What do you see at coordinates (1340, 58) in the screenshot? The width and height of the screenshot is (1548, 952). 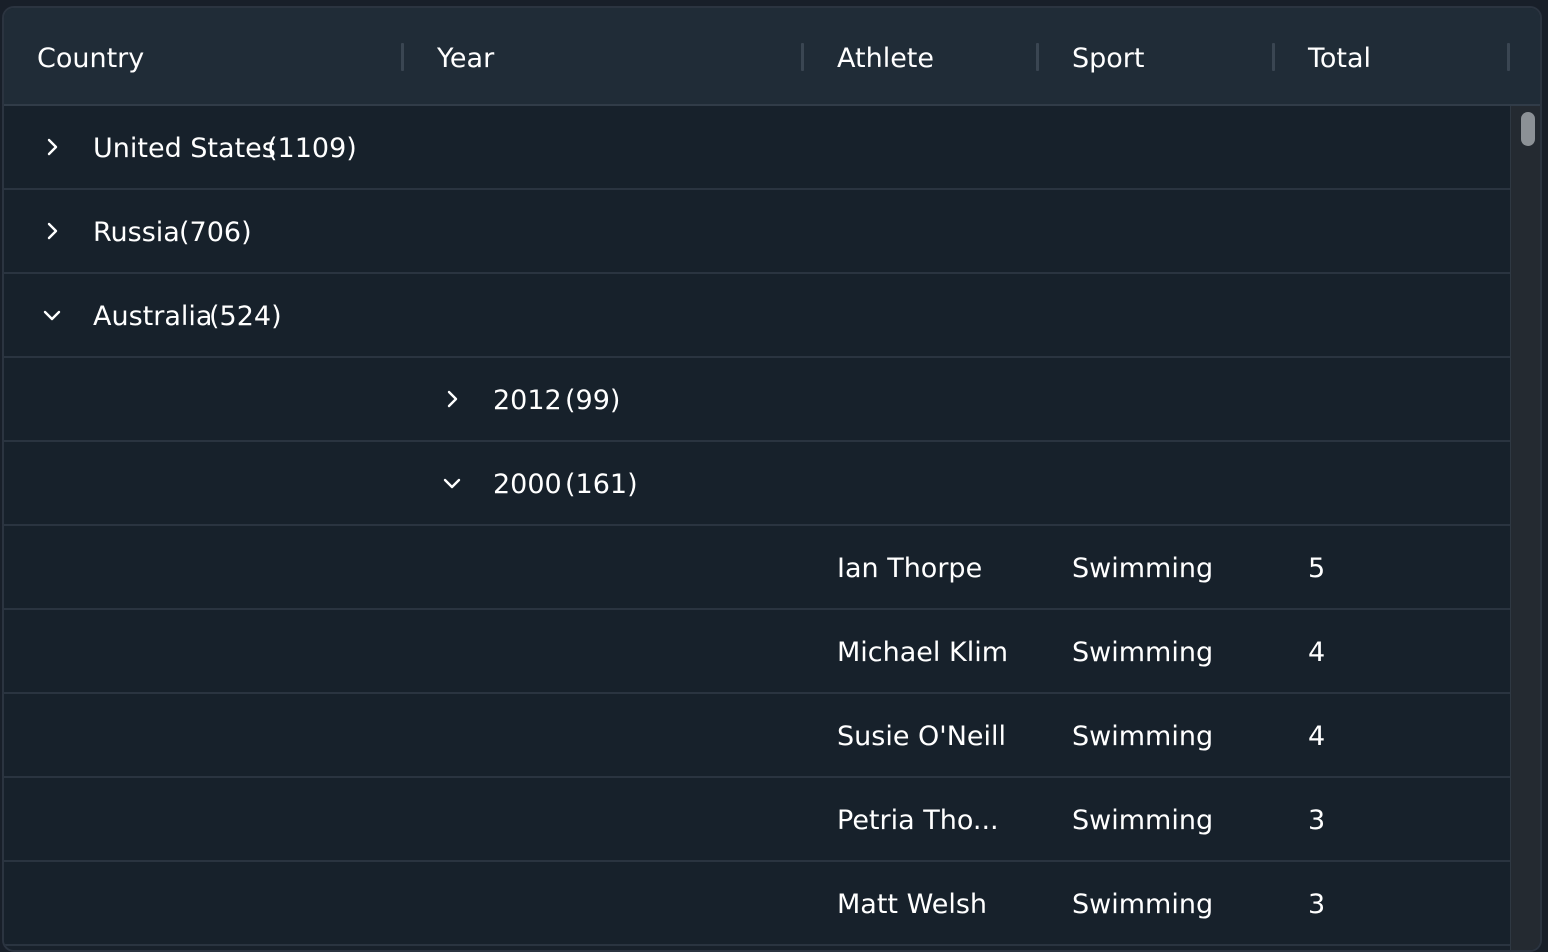 I see `column-header-total: Total` at bounding box center [1340, 58].